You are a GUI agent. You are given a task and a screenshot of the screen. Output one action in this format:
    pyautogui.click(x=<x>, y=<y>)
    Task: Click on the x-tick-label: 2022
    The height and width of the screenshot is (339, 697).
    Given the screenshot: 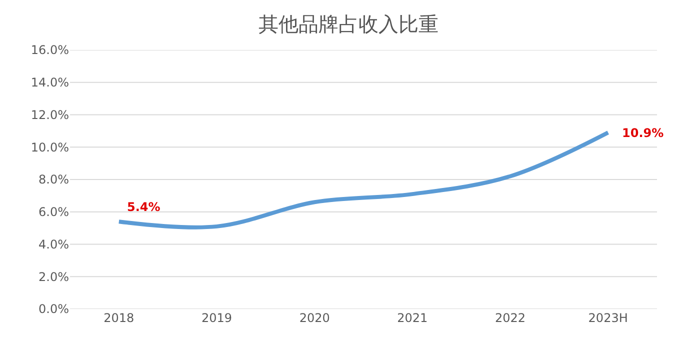 What is the action you would take?
    pyautogui.click(x=510, y=318)
    